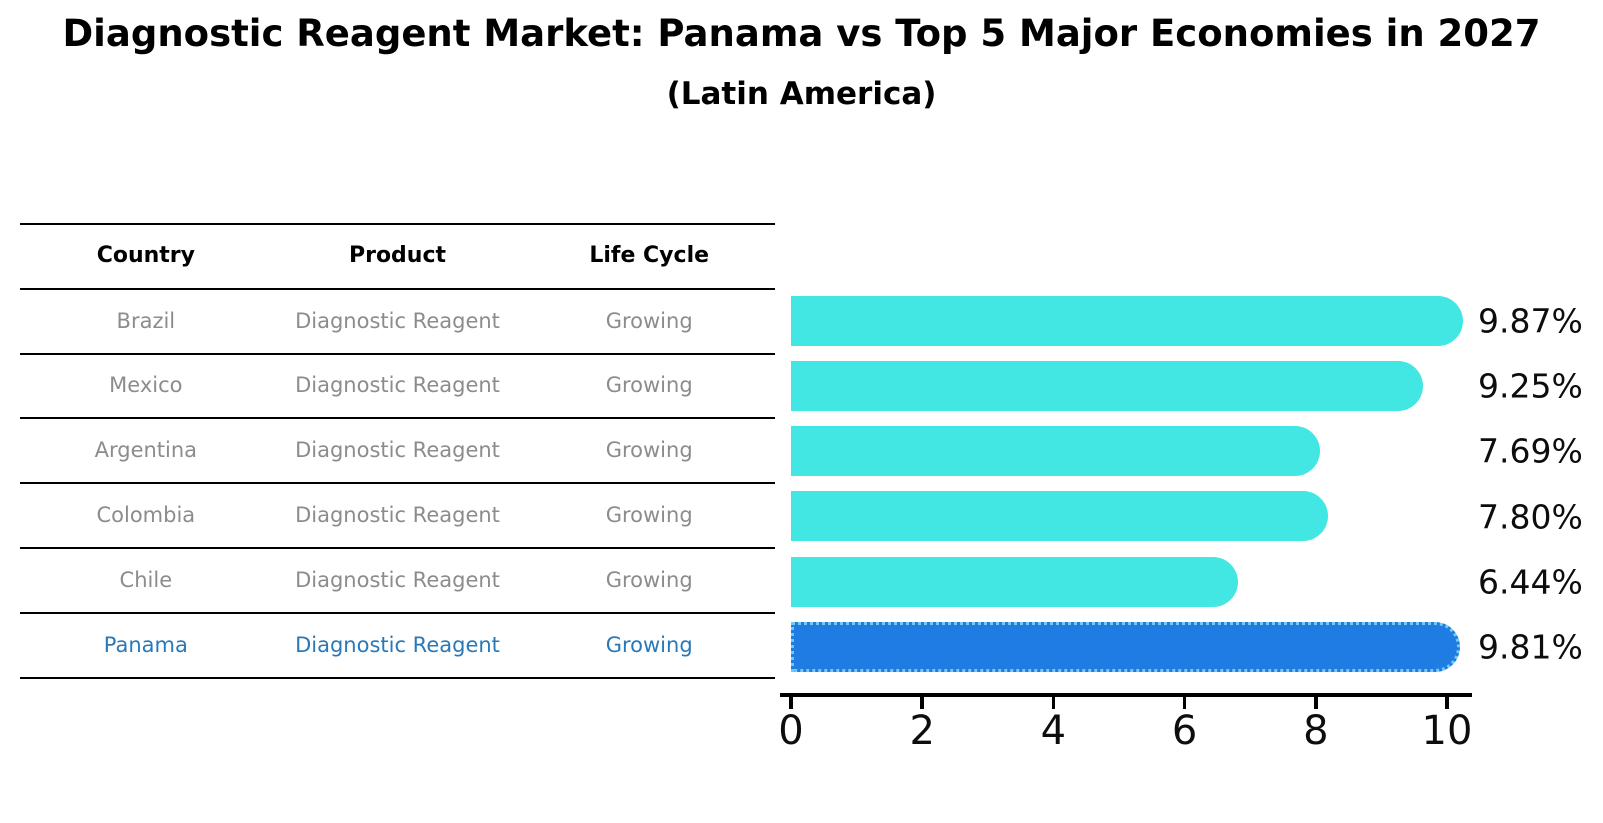 The height and width of the screenshot is (823, 1603). I want to click on cell-country: Argentina, so click(146, 450).